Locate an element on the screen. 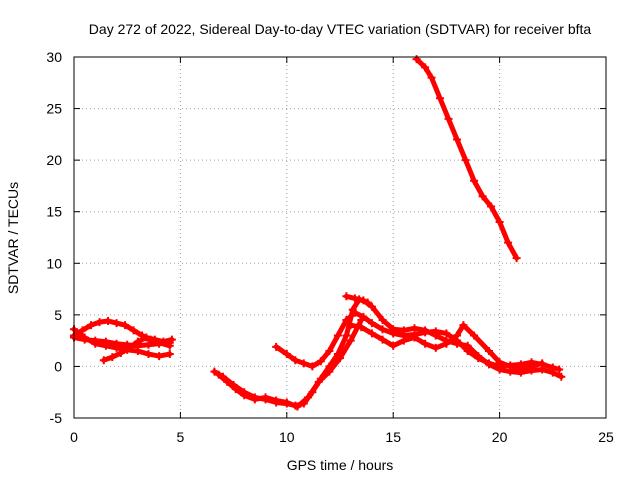  x-tick-label: 20 is located at coordinates (500, 437).